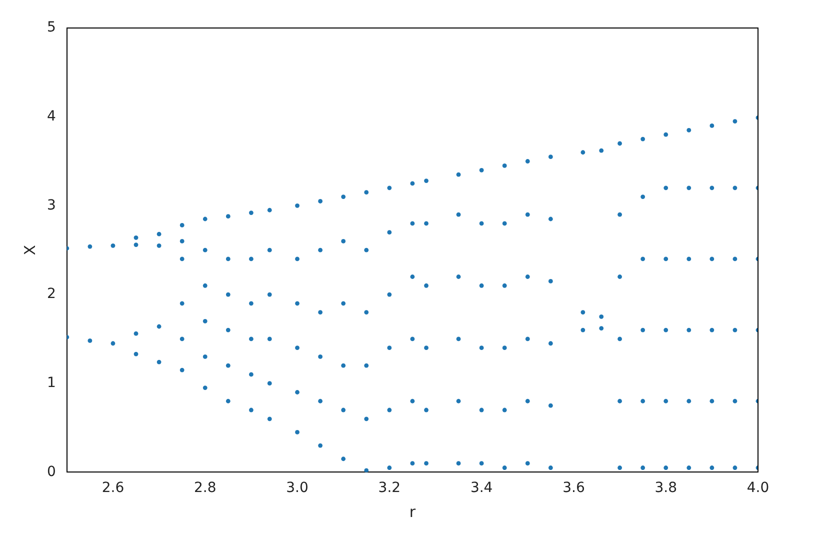  What do you see at coordinates (51, 205) in the screenshot?
I see `y-tick-label: 3` at bounding box center [51, 205].